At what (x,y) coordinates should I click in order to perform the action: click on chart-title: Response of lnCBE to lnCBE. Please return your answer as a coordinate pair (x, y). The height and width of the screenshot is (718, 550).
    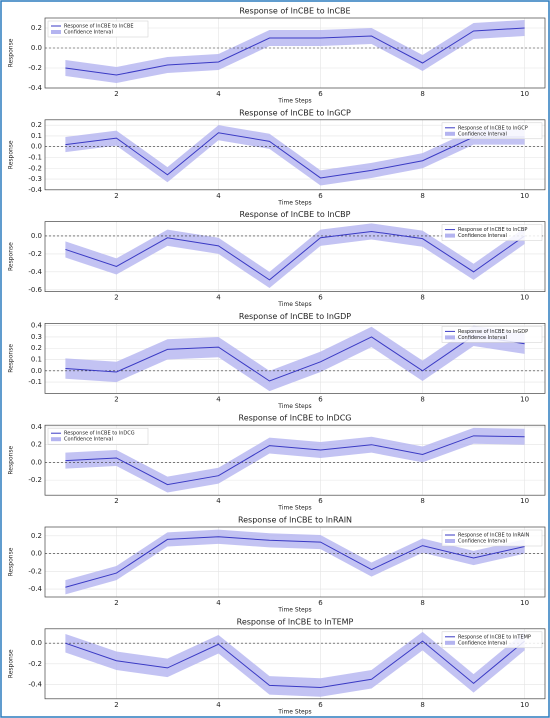
    Looking at the image, I should click on (294, 11).